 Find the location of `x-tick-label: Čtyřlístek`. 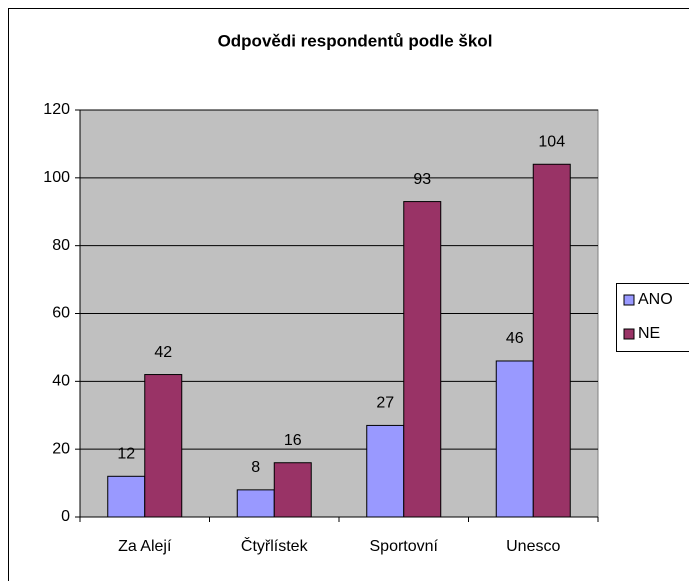

x-tick-label: Čtyřlístek is located at coordinates (275, 545).